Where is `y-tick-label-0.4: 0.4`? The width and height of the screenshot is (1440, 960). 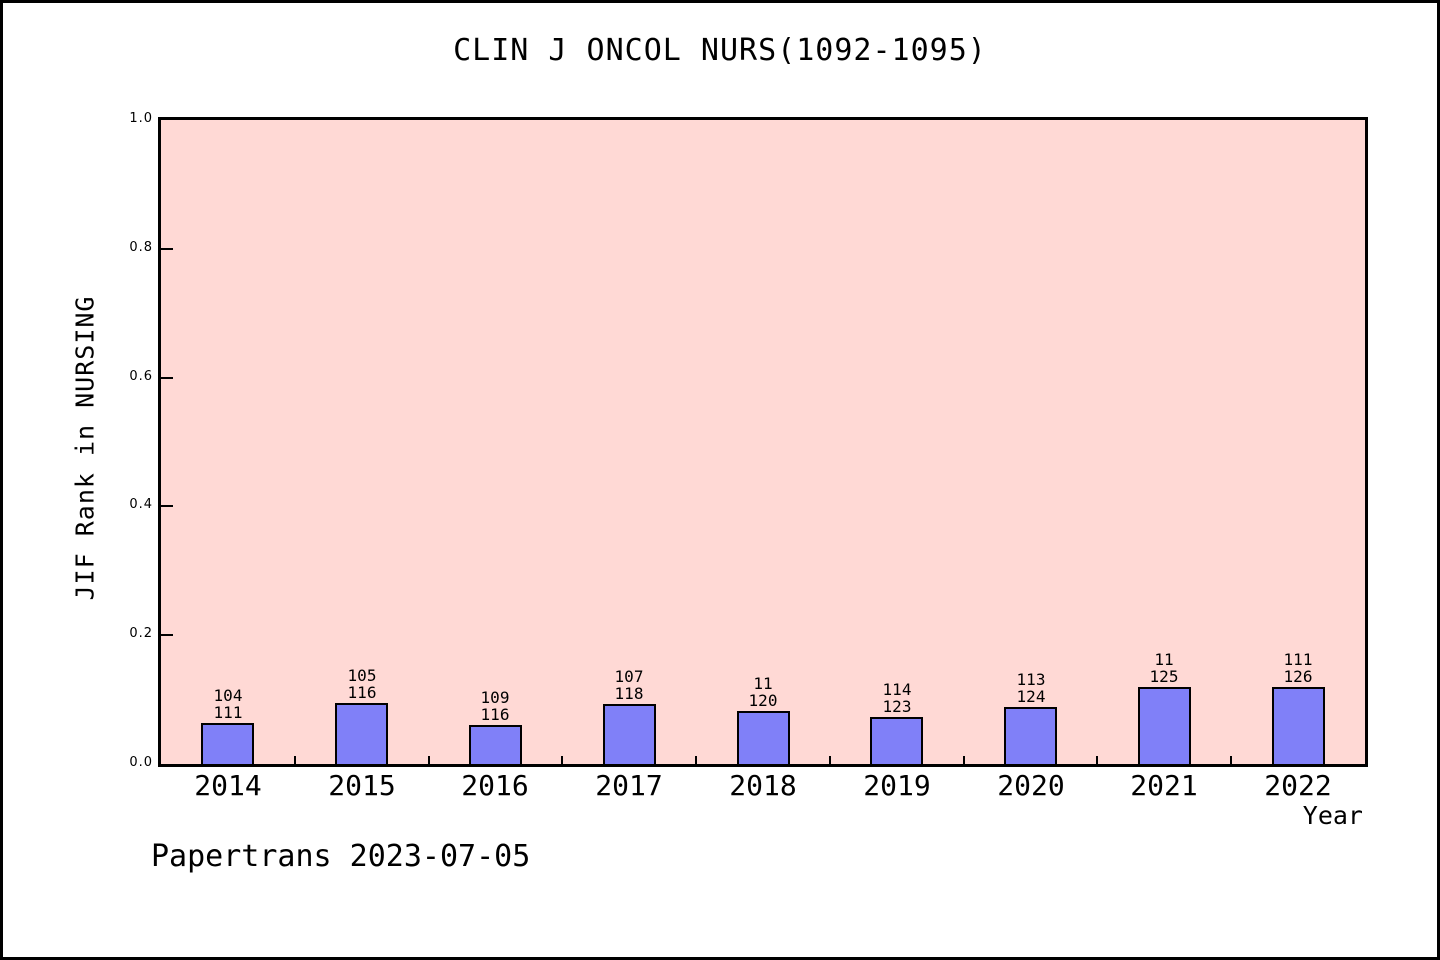
y-tick-label-0.4: 0.4 is located at coordinates (141, 504).